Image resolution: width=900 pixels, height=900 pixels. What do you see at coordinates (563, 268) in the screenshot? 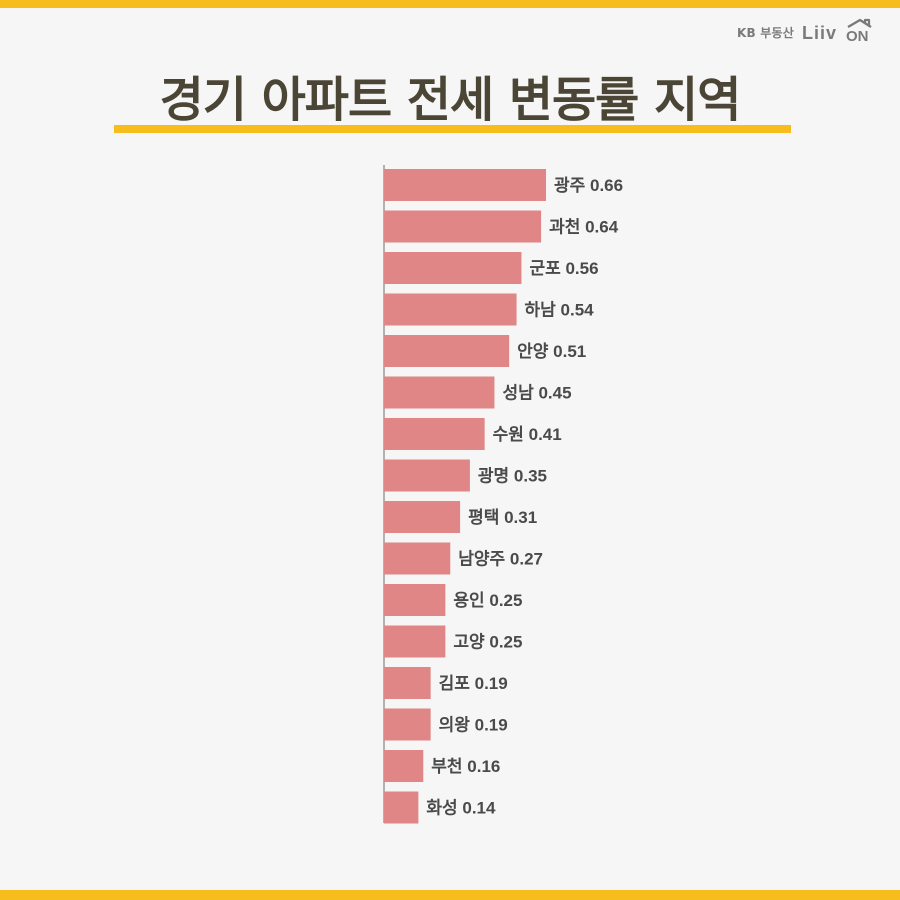
I see `bar-label-3: 군포 0.56` at bounding box center [563, 268].